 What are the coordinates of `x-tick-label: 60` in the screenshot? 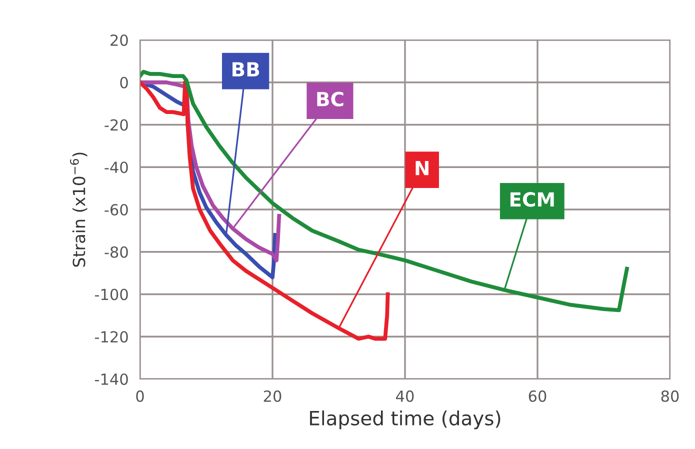 It's located at (537, 396).